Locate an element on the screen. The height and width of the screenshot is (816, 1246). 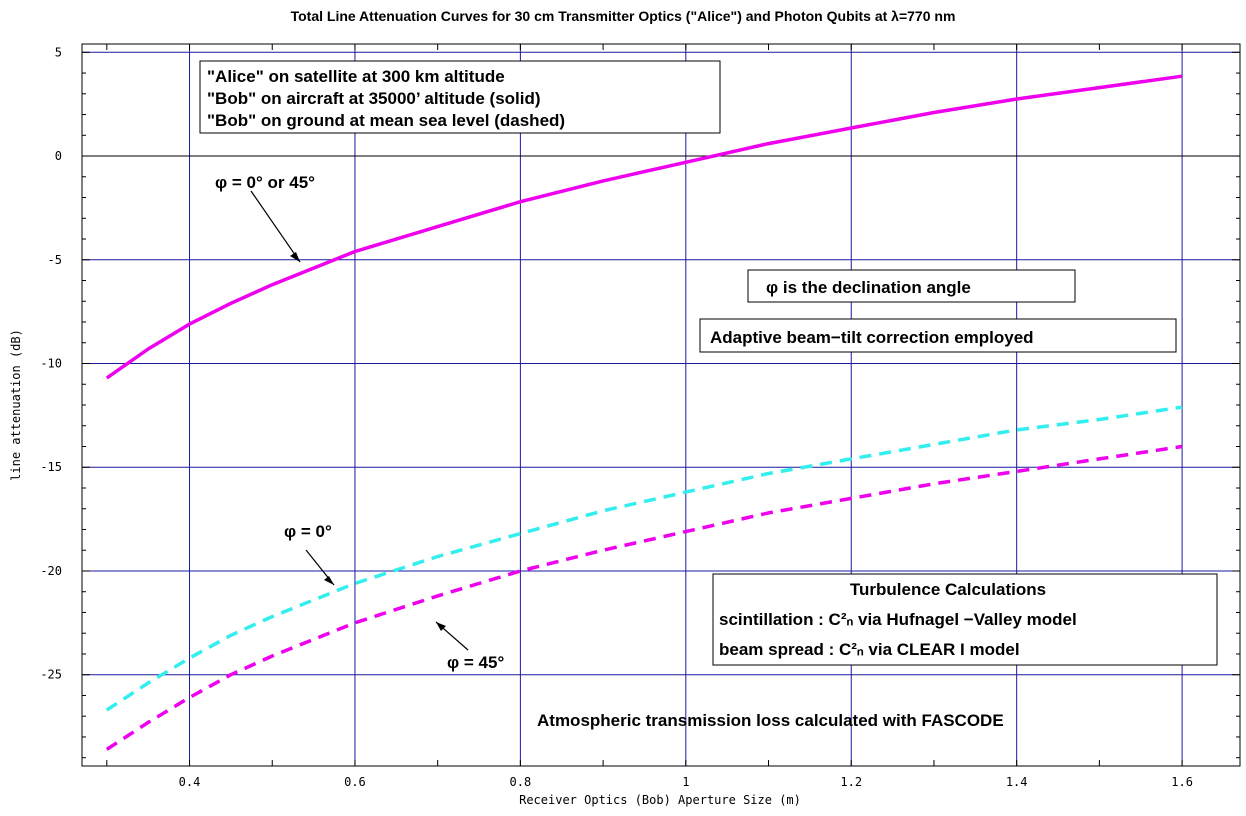
phi-45-arrowhead is located at coordinates (441, 626).